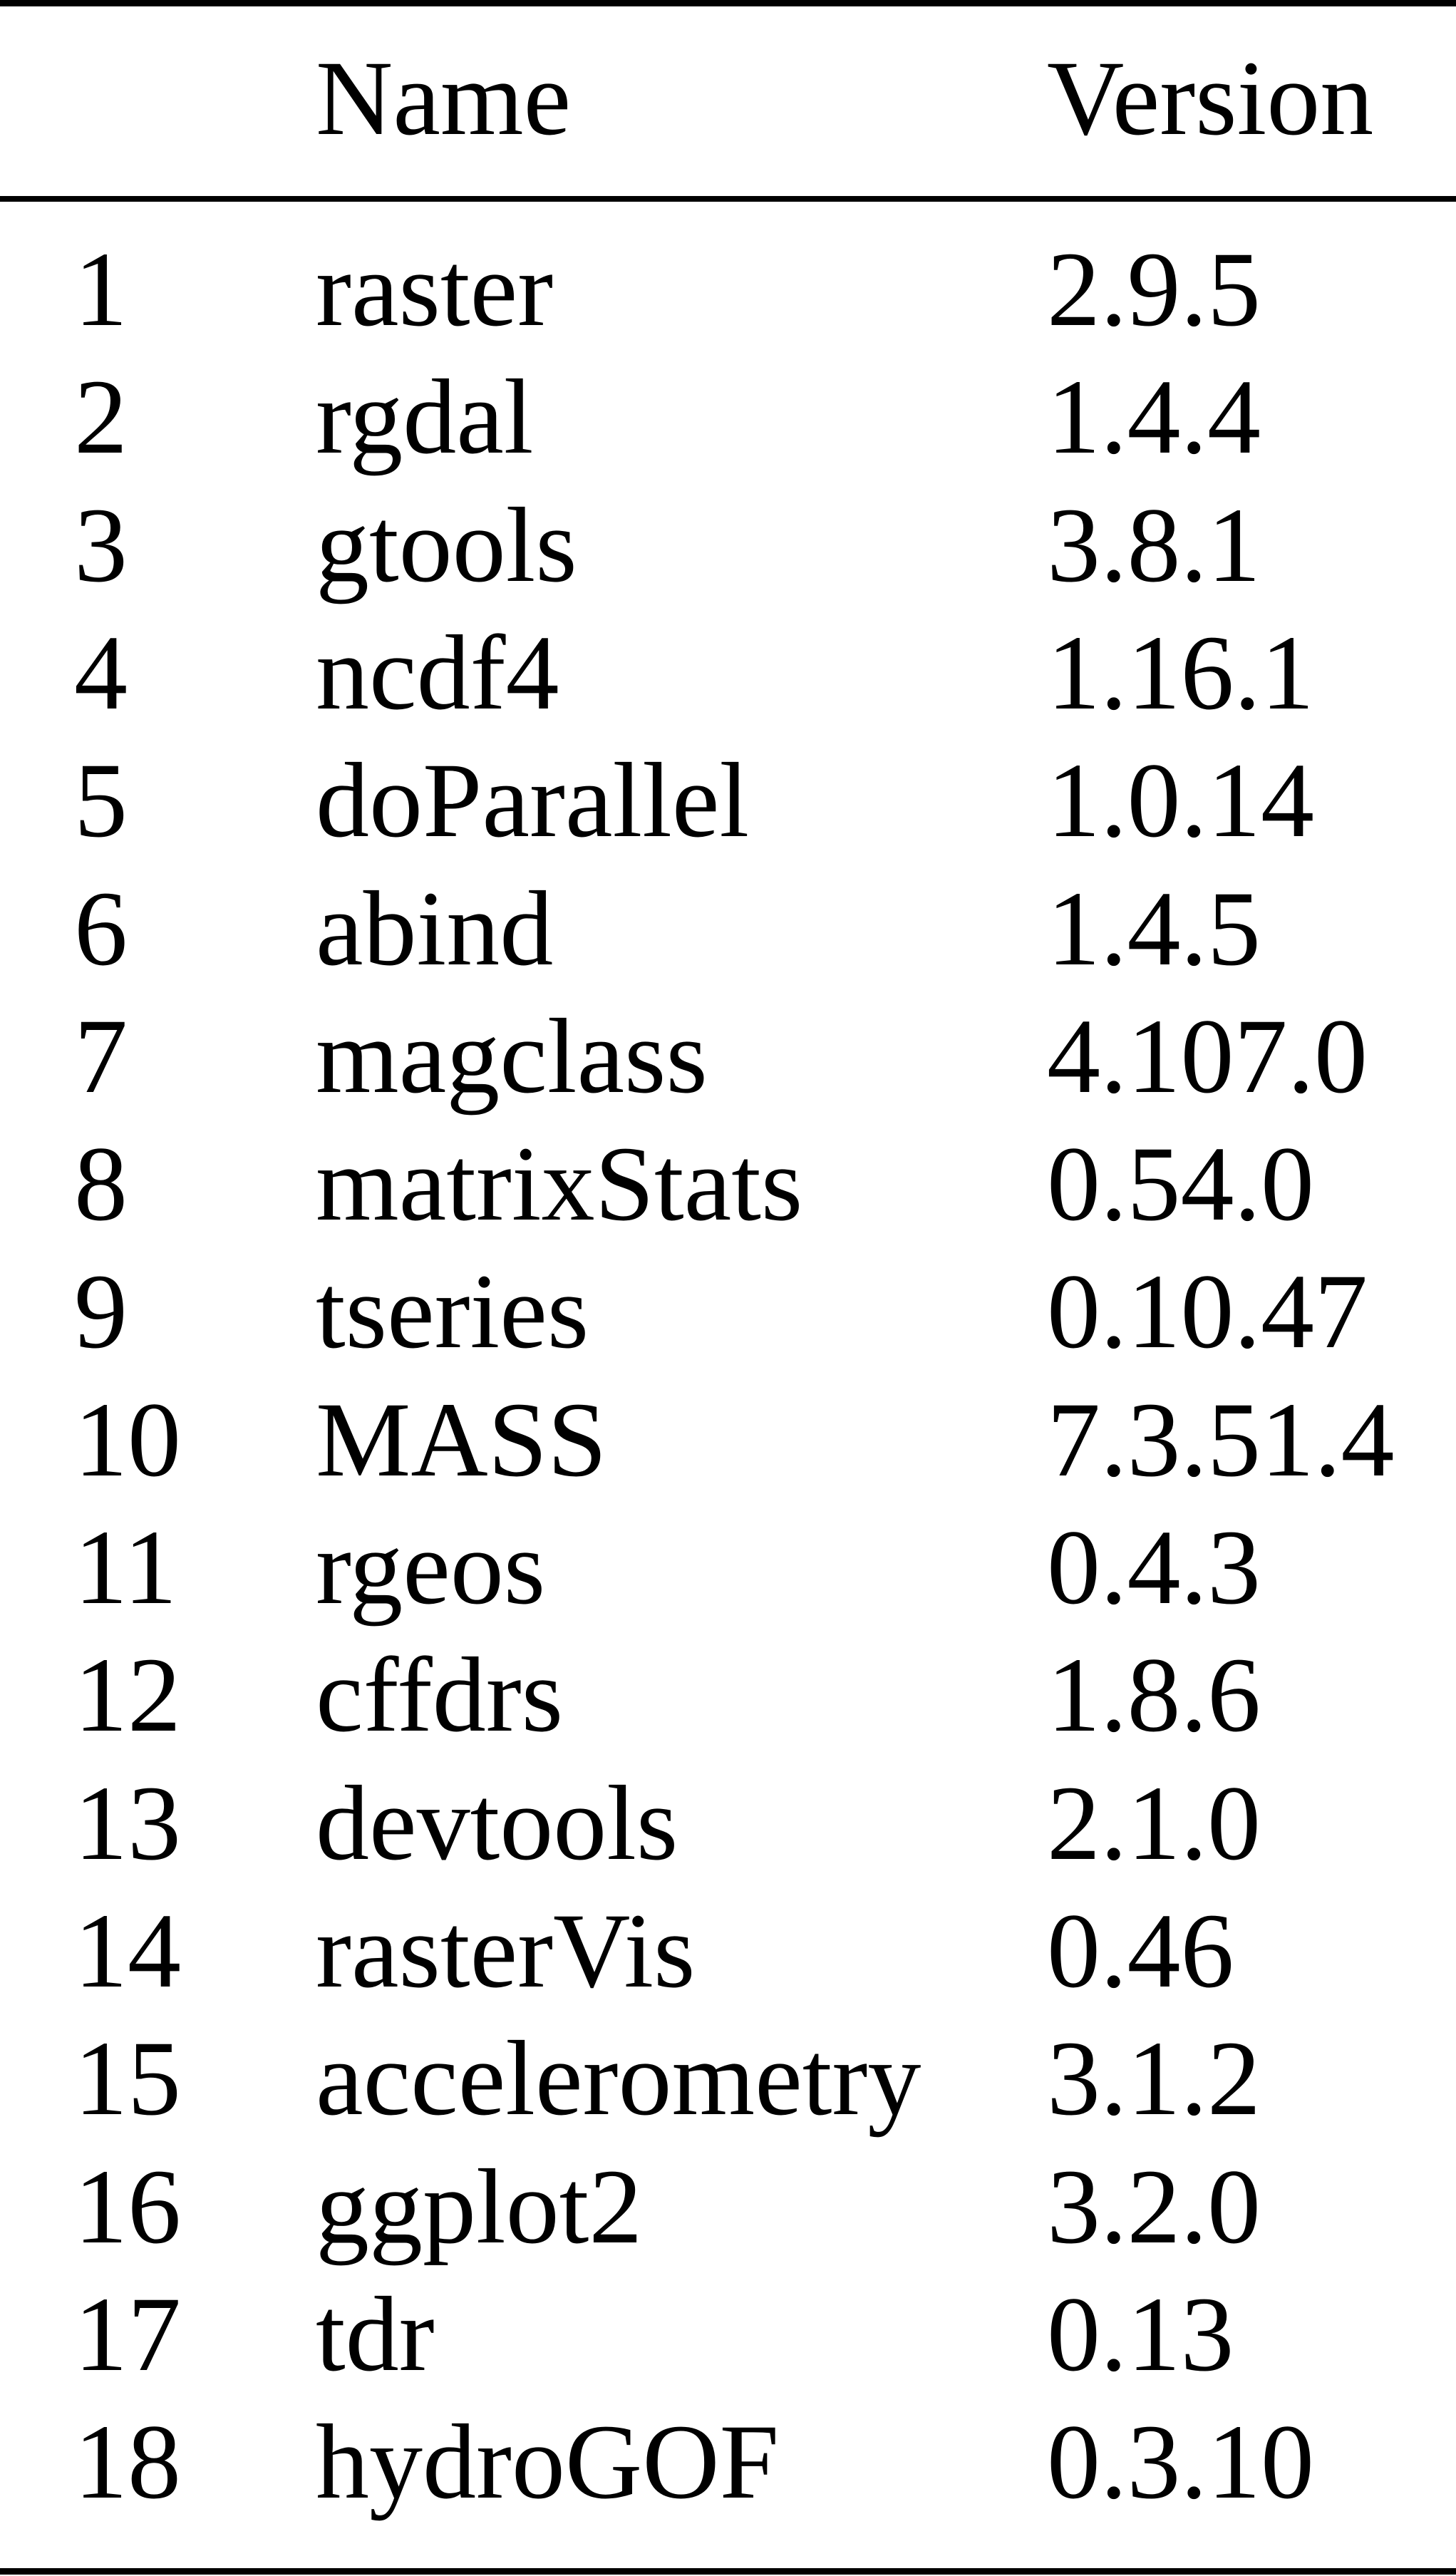  Describe the element at coordinates (101, 1311) in the screenshot. I see `row-index: 9` at that location.